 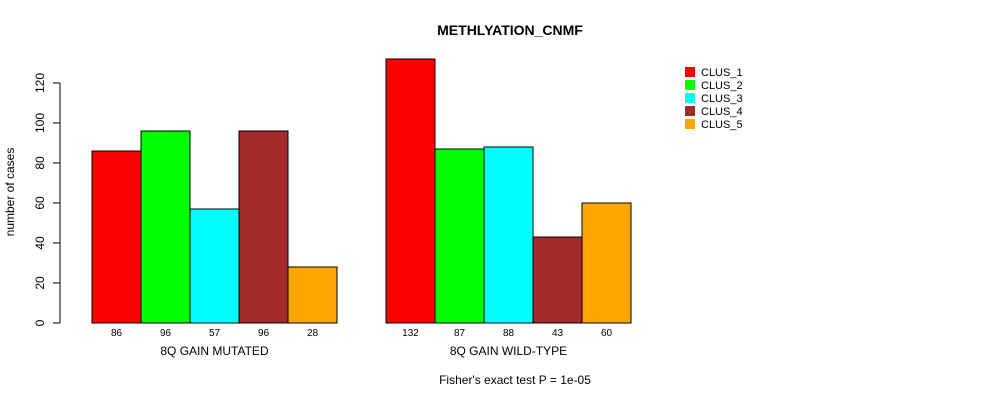 What do you see at coordinates (40, 322) in the screenshot?
I see `y-tick-label: 0` at bounding box center [40, 322].